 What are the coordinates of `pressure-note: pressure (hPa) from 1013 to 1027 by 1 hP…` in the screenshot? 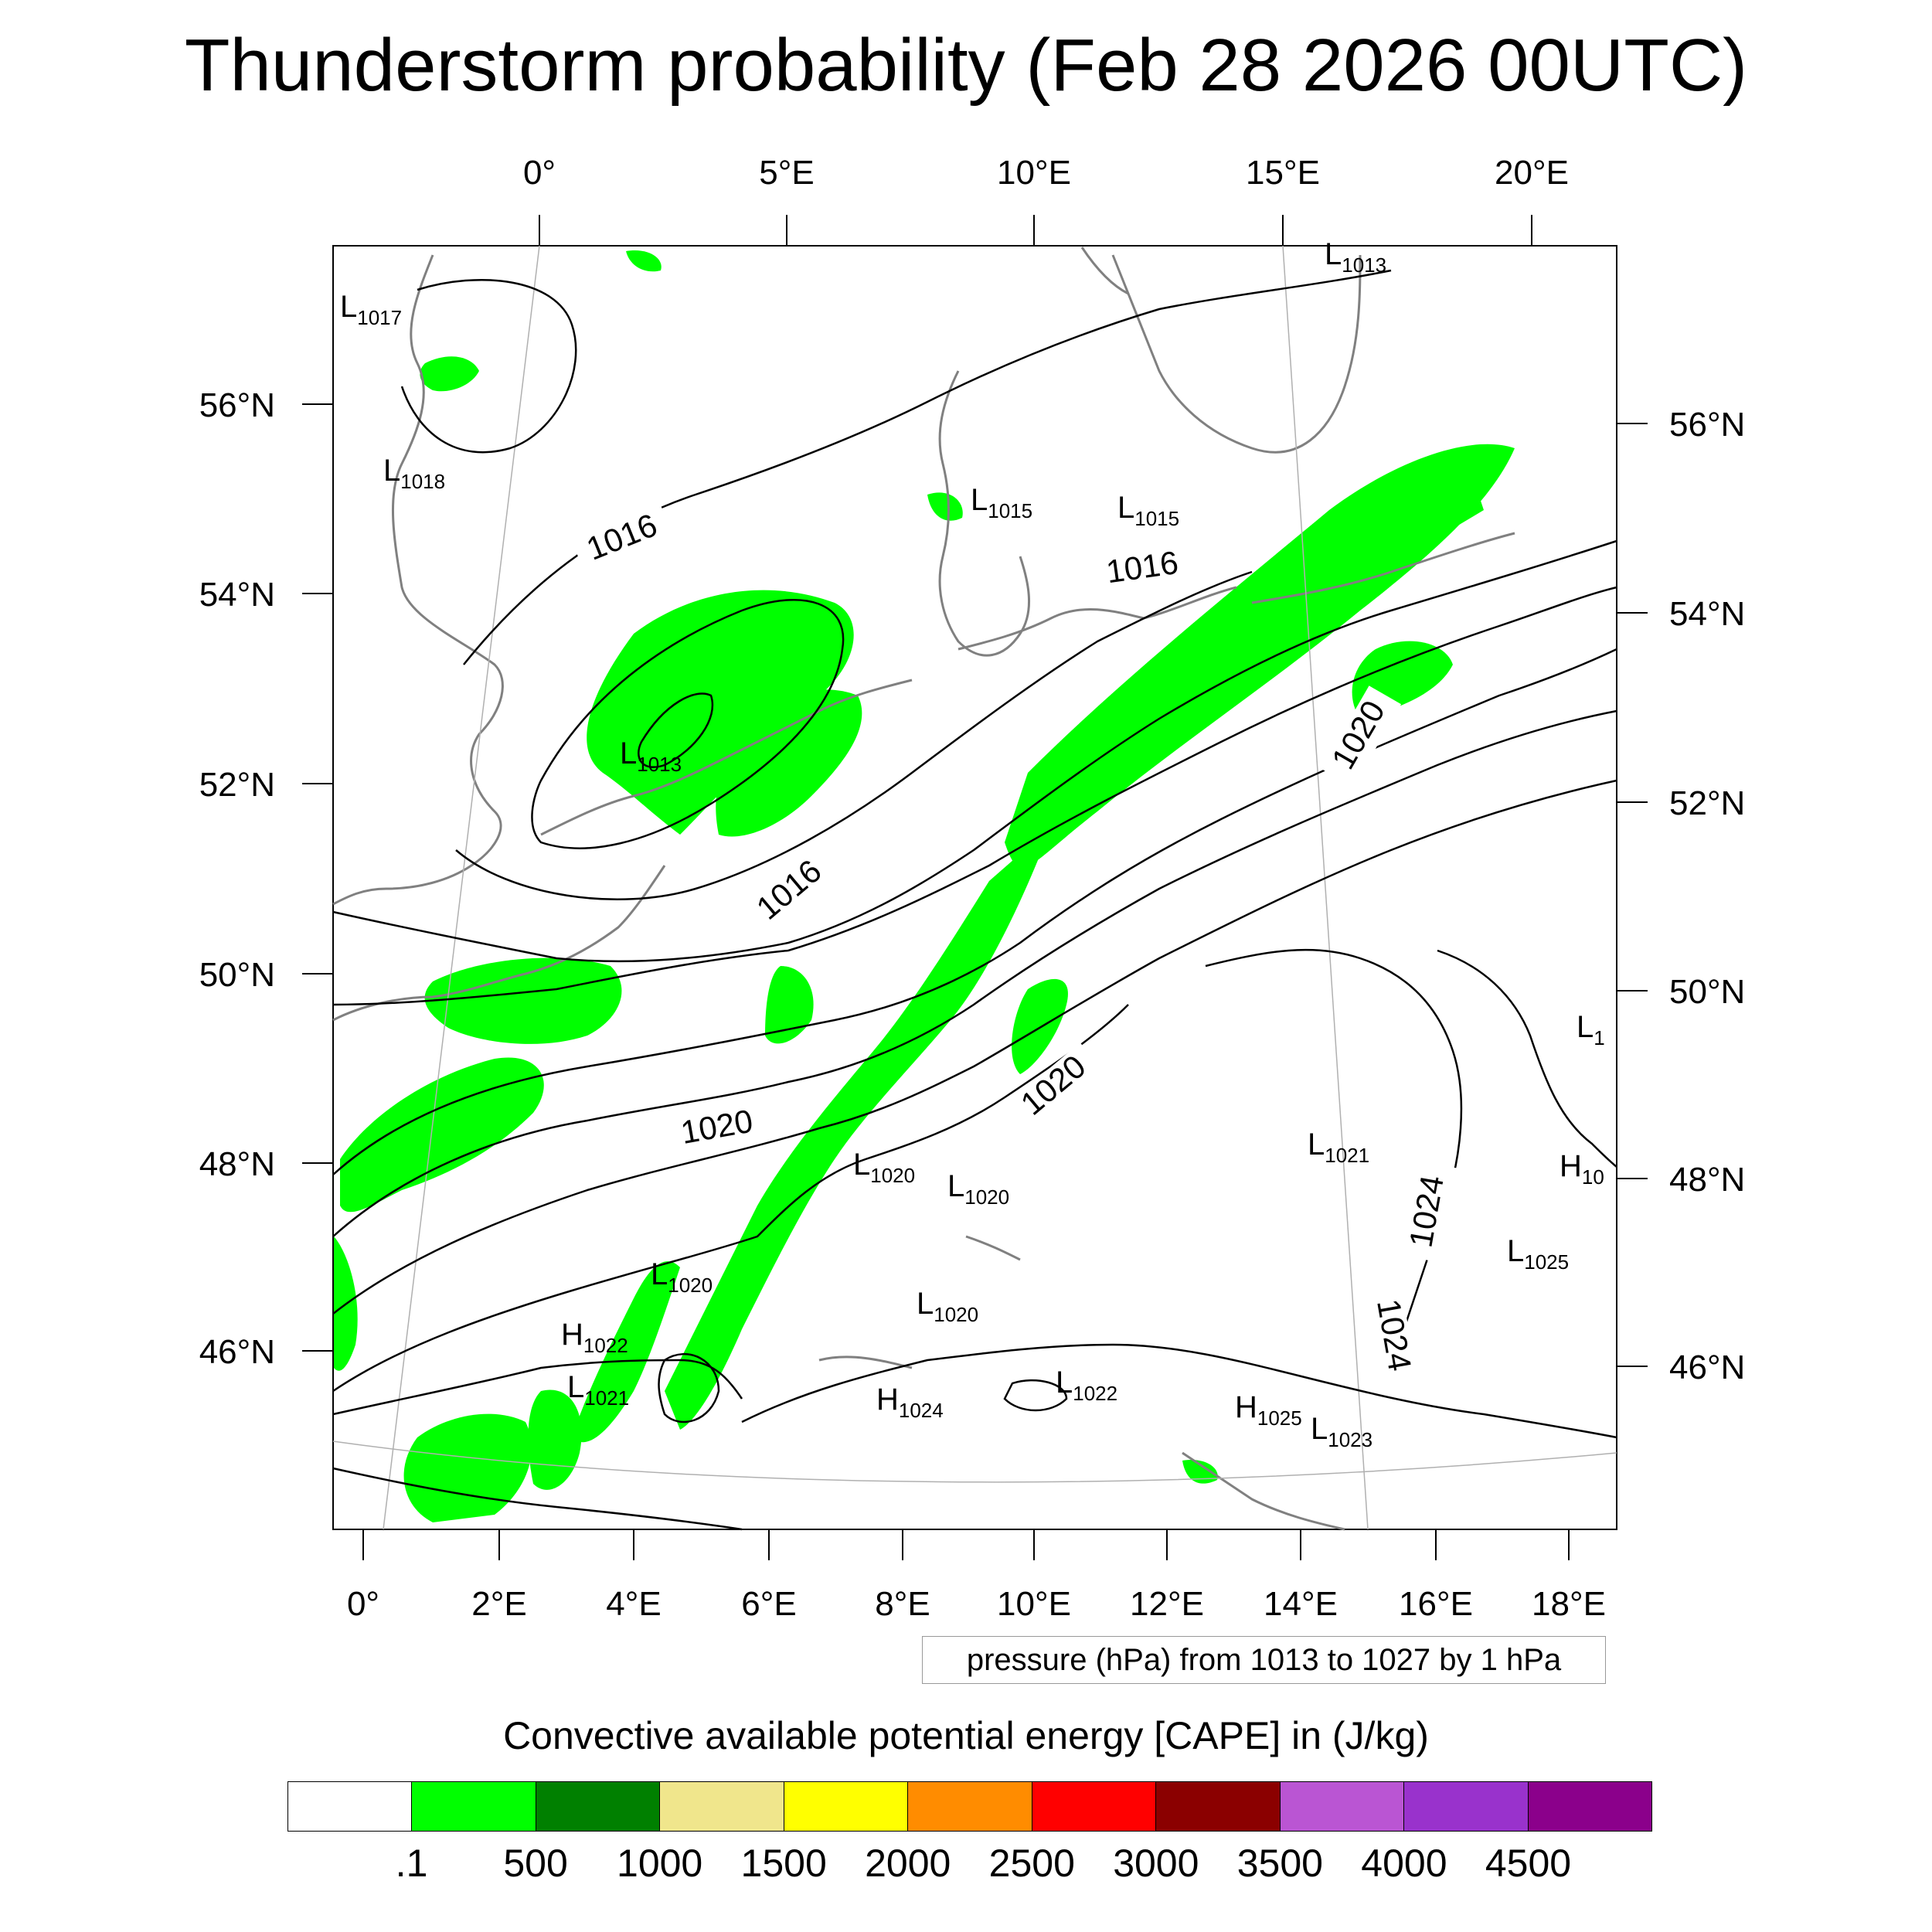 It's located at (1264, 1660).